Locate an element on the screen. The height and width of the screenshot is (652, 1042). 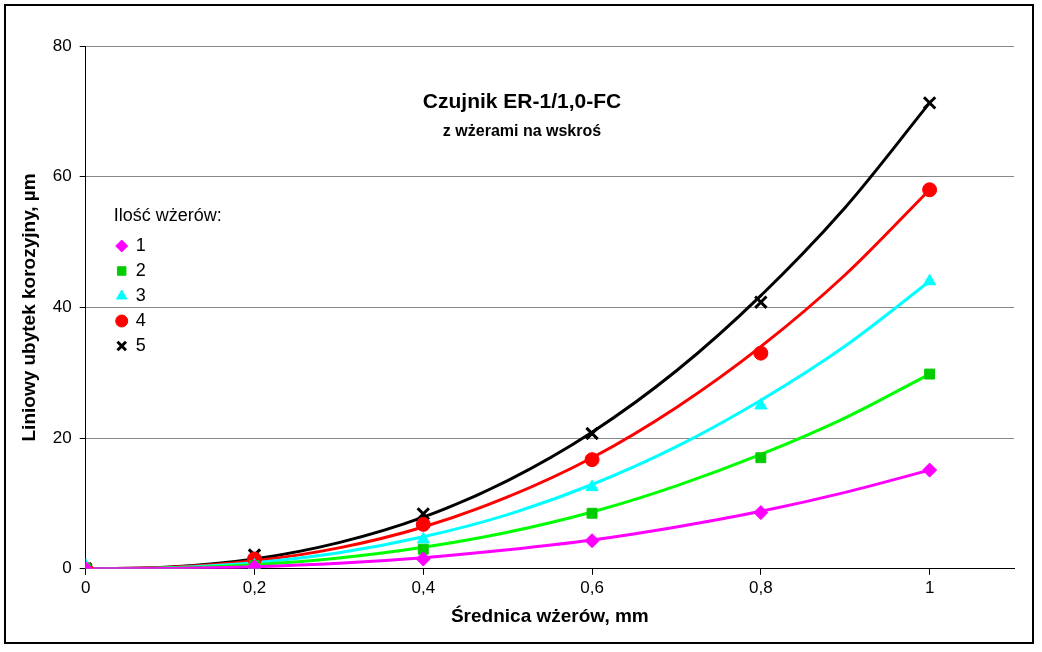
y-tick-label: 0 is located at coordinates (67, 568).